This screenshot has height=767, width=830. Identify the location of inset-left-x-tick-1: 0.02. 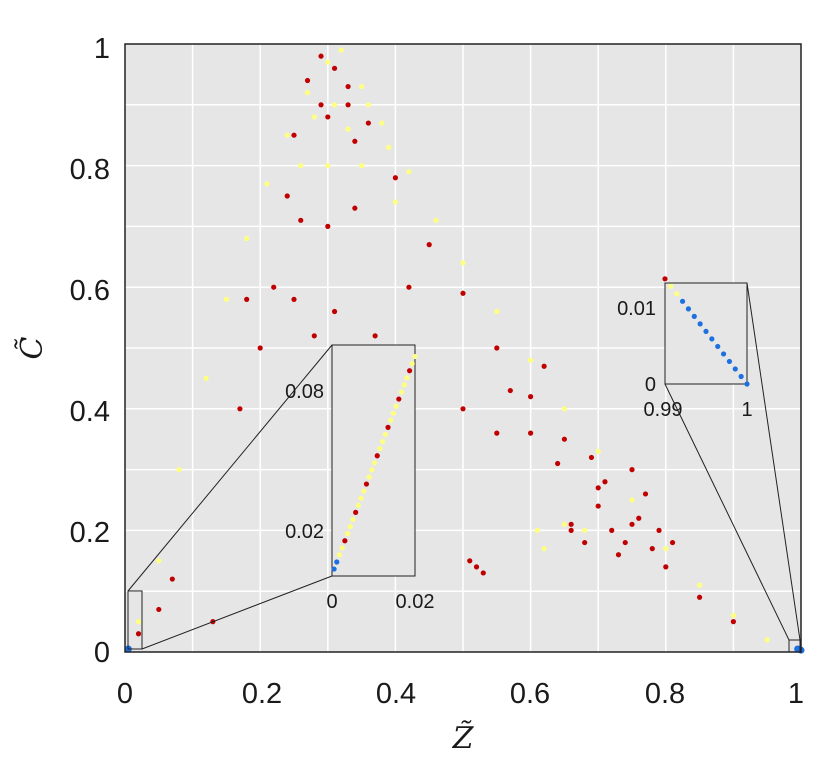
(415, 602).